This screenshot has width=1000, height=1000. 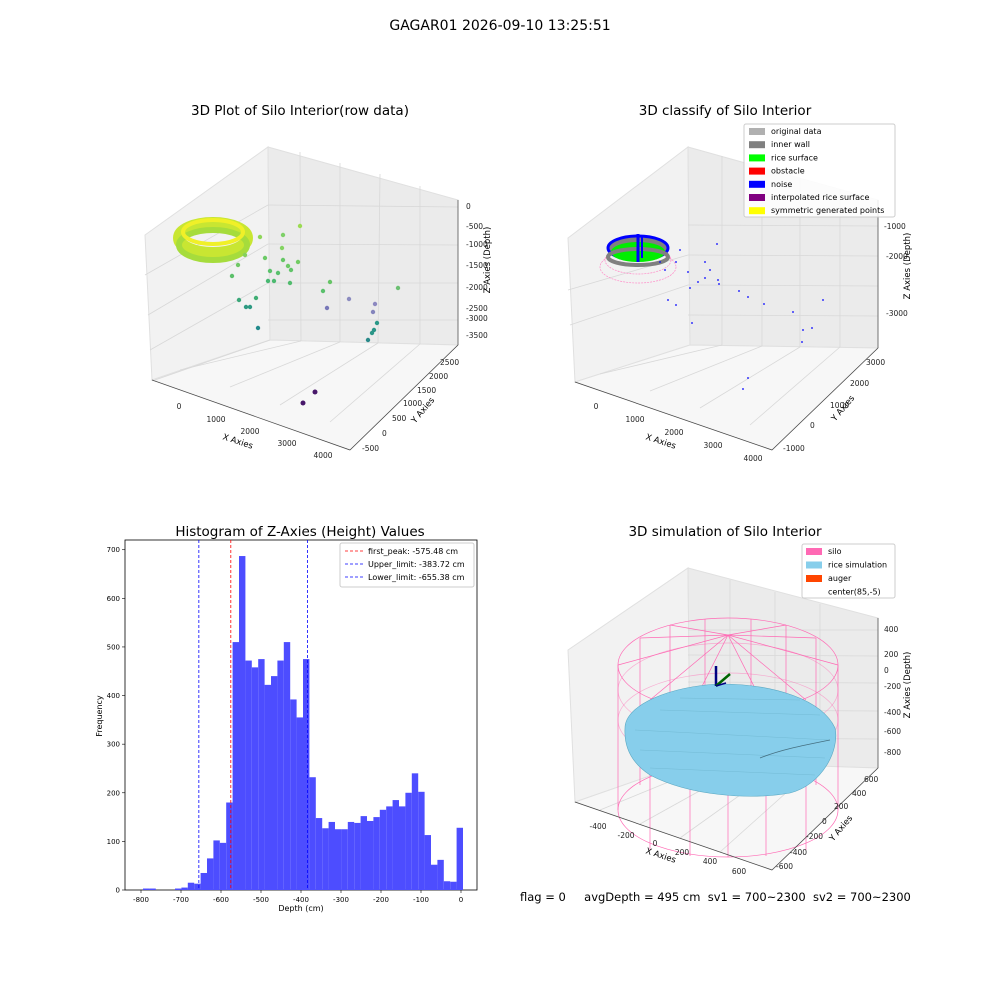 I want to click on tick: -200, so click(x=814, y=836).